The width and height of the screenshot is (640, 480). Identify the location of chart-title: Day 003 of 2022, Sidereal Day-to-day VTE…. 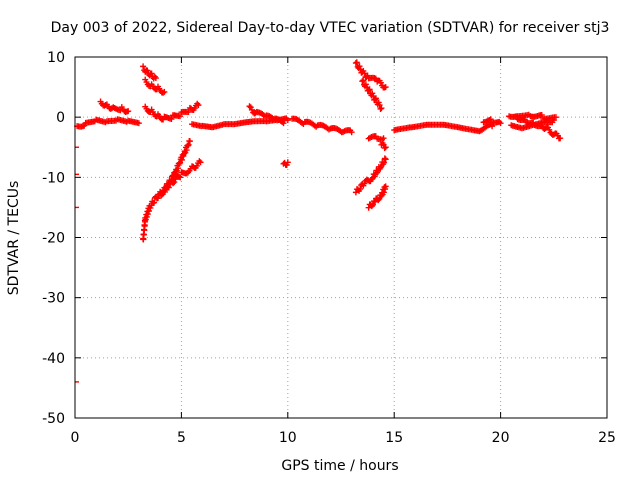
(330, 28).